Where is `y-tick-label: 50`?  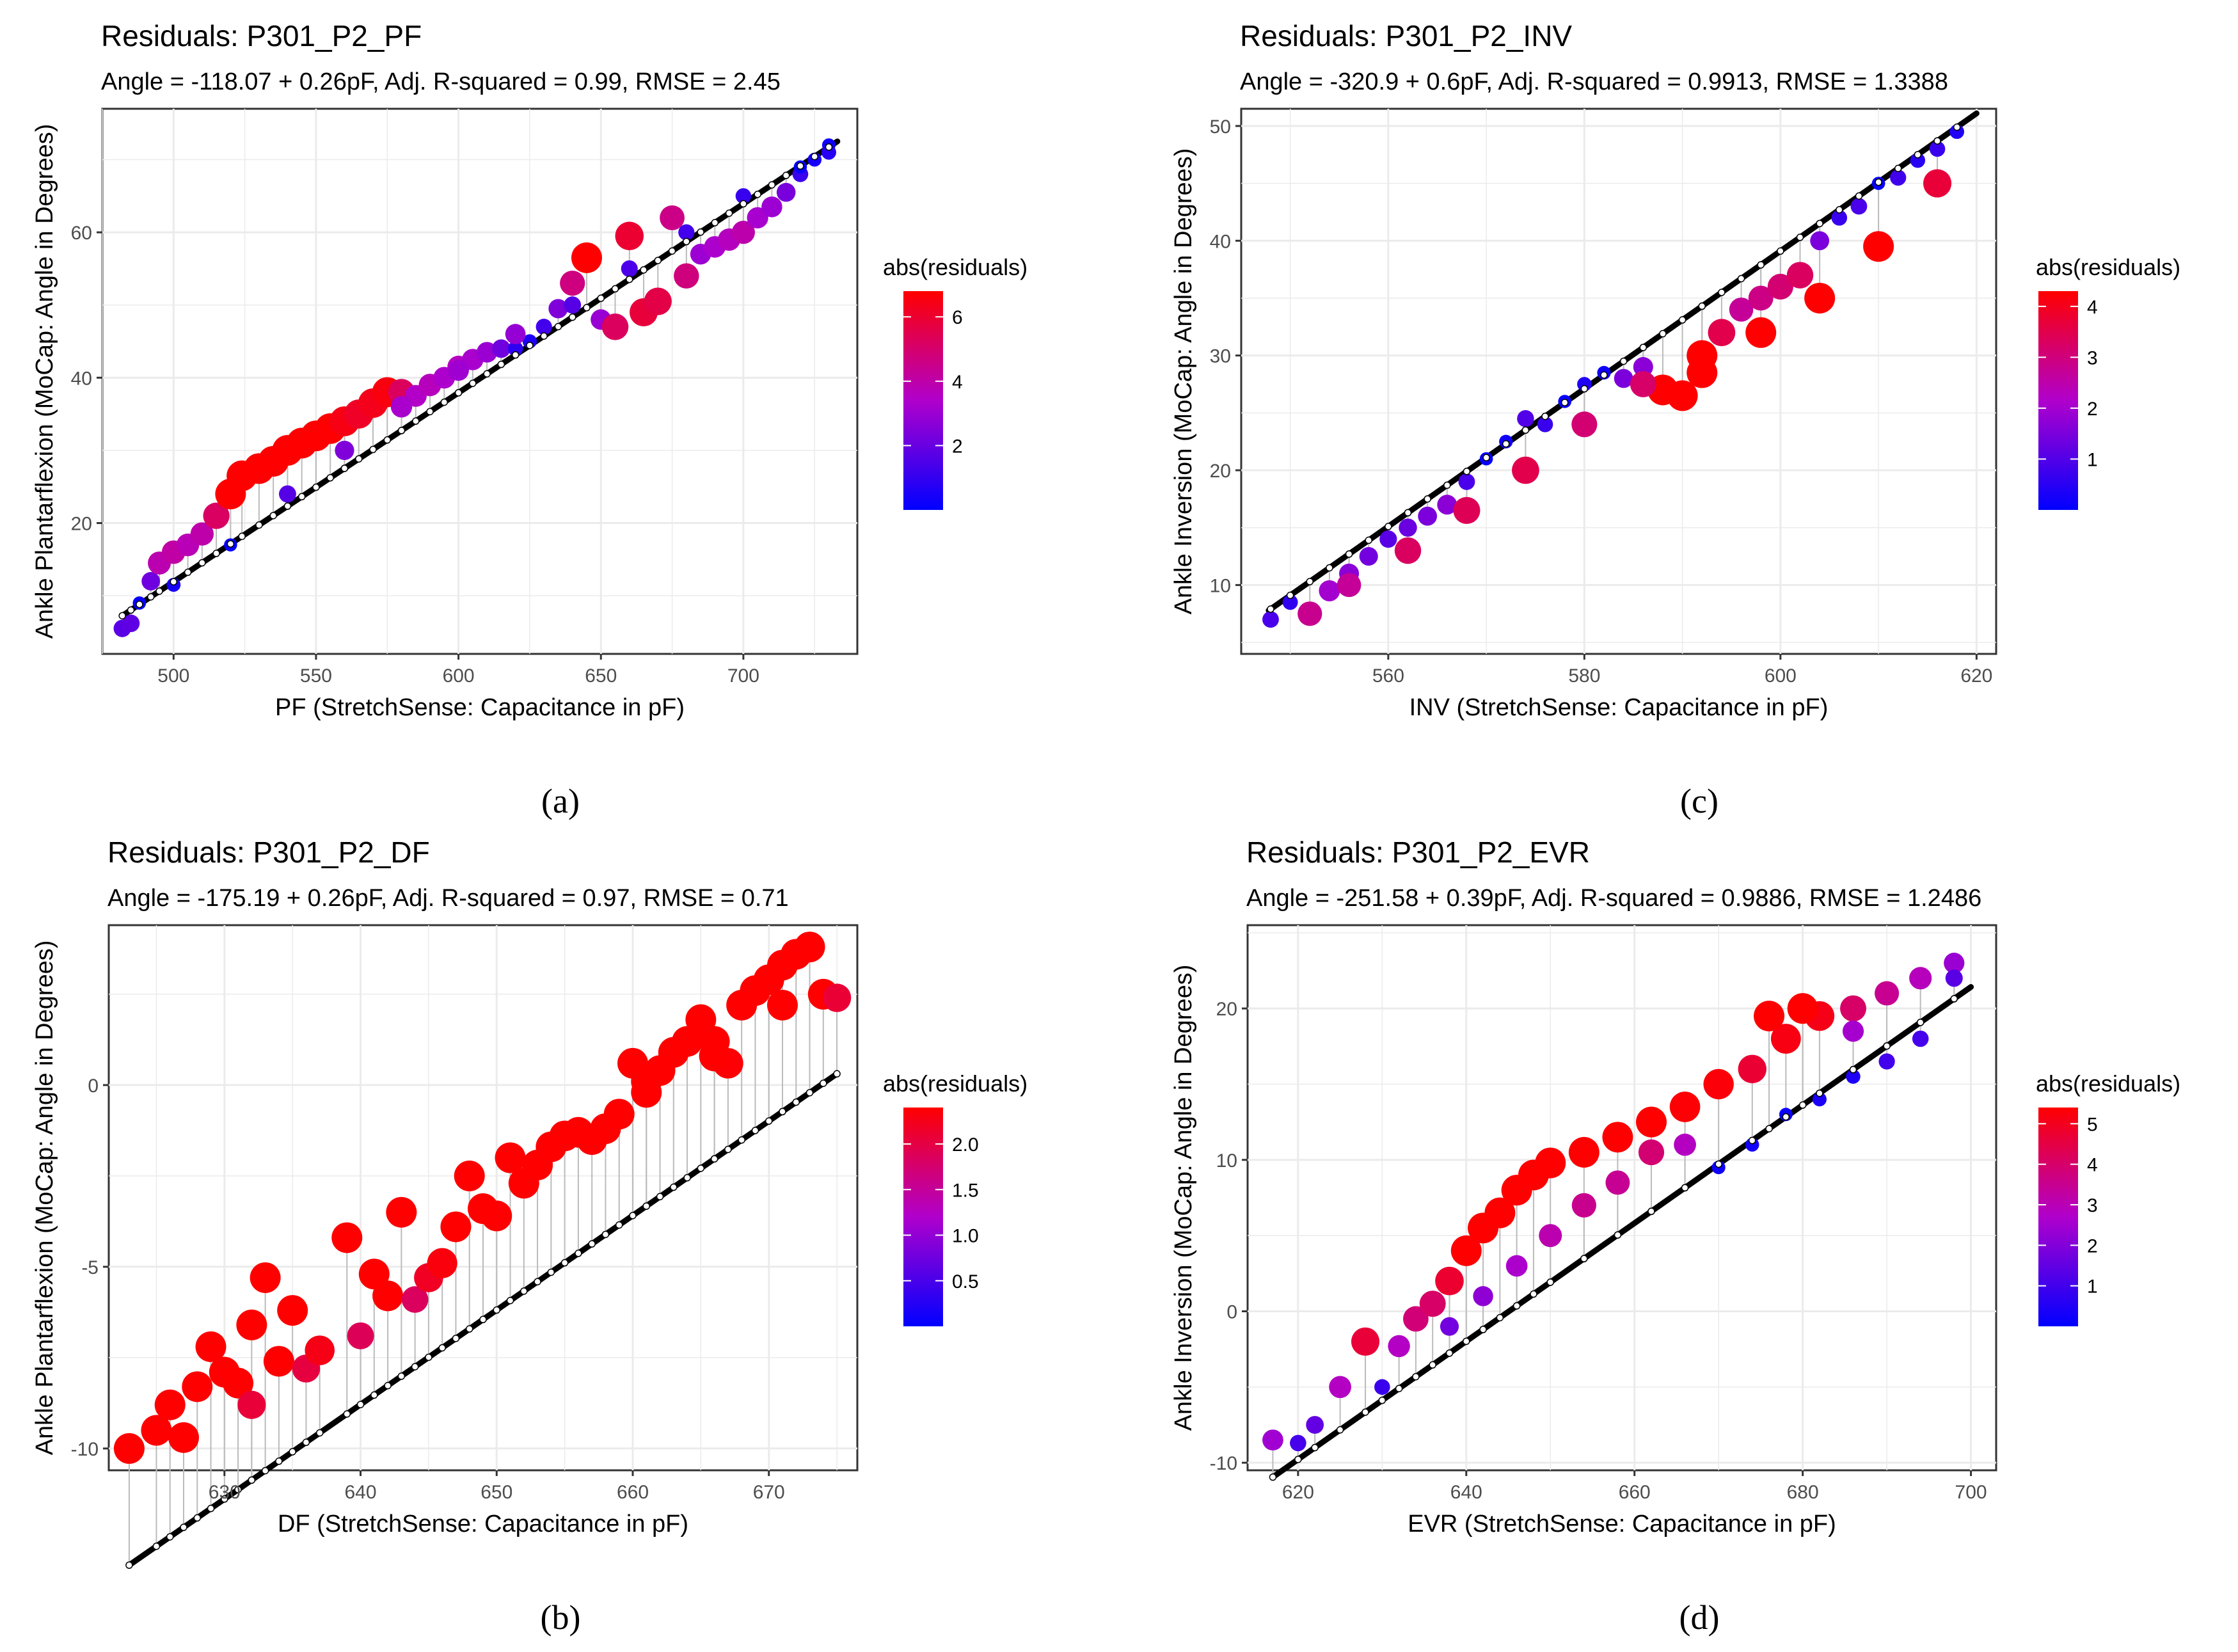
y-tick-label: 50 is located at coordinates (1220, 127).